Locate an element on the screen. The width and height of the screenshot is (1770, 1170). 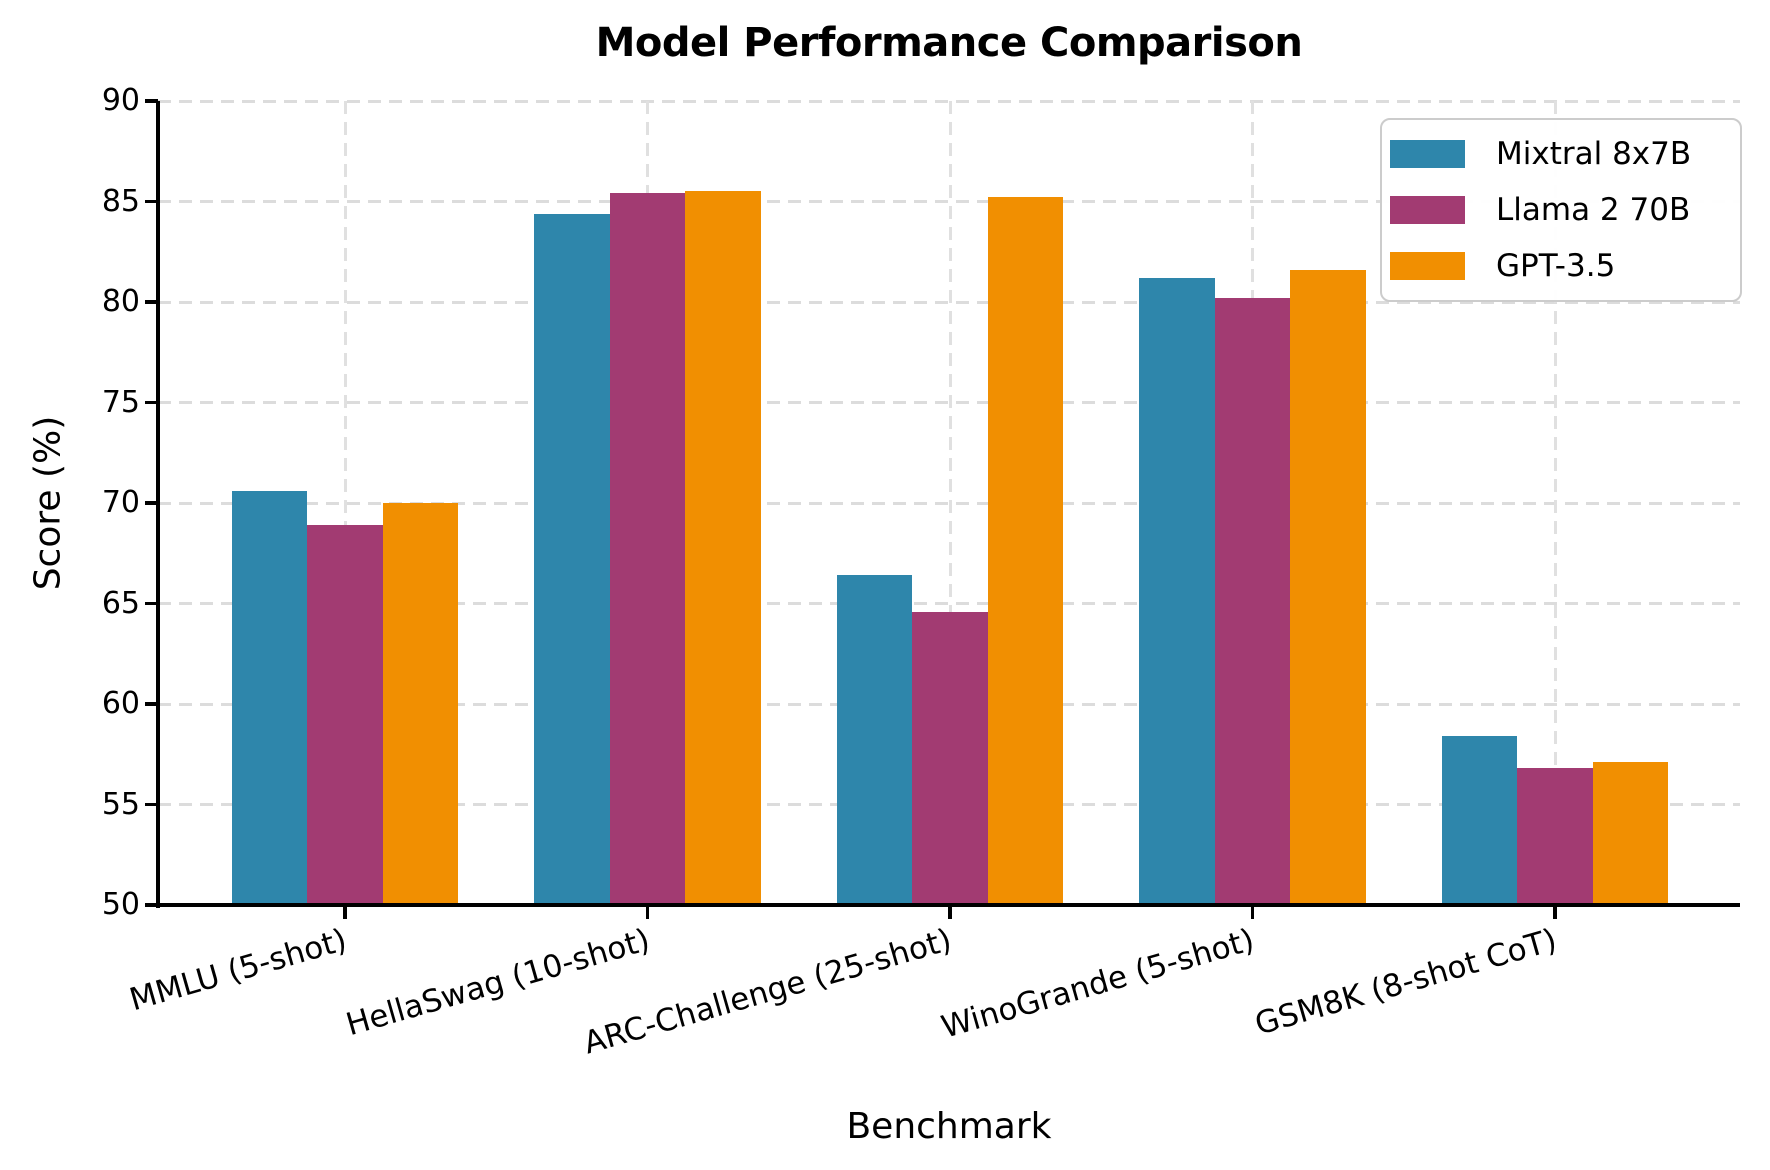
y-tick-label: 60 is located at coordinates (120, 703).